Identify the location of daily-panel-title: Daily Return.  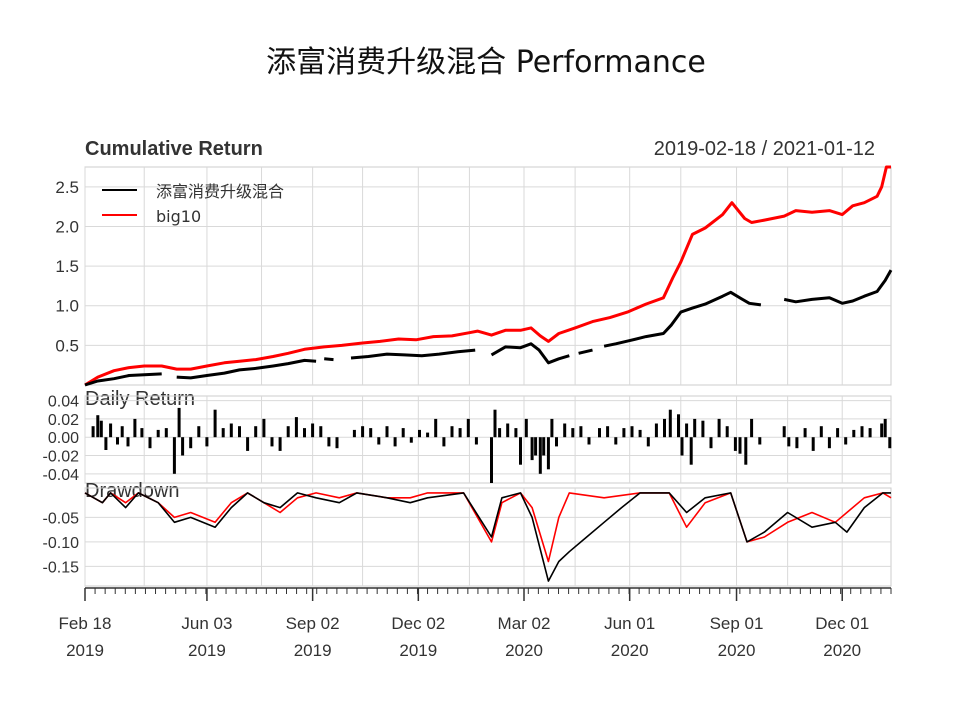
(140, 399).